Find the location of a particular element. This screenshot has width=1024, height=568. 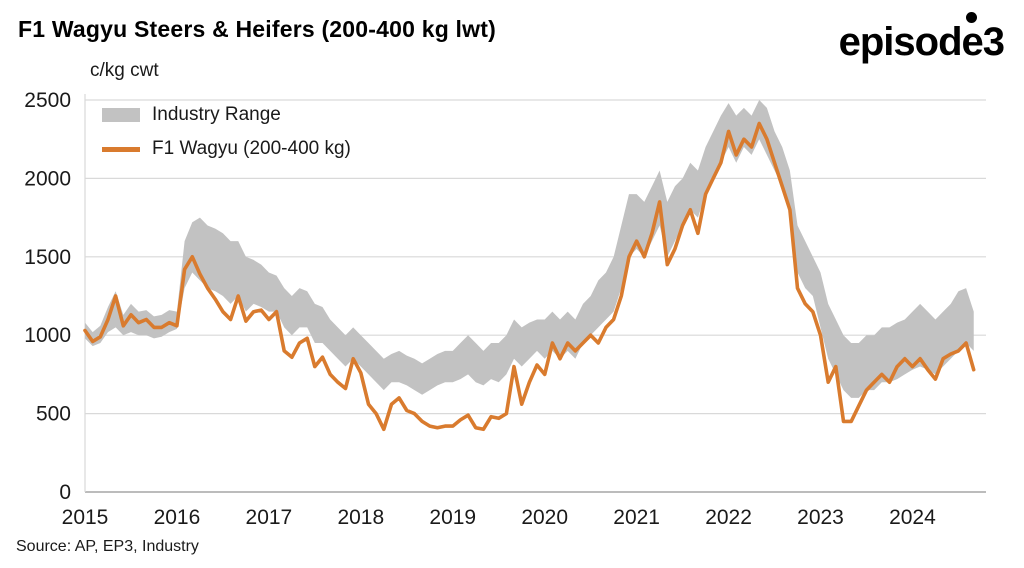

legend-label-f1-wagyu: F1 Wagyu (200-400 kg) is located at coordinates (251, 148).